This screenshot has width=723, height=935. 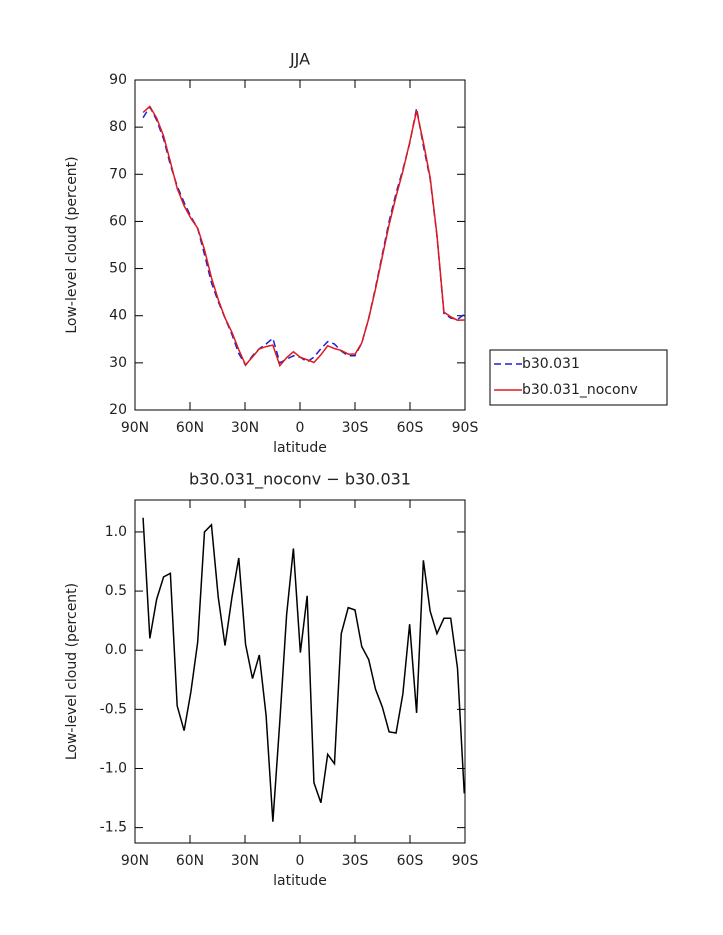 What do you see at coordinates (551, 364) in the screenshot?
I see `legend-label: b30.031` at bounding box center [551, 364].